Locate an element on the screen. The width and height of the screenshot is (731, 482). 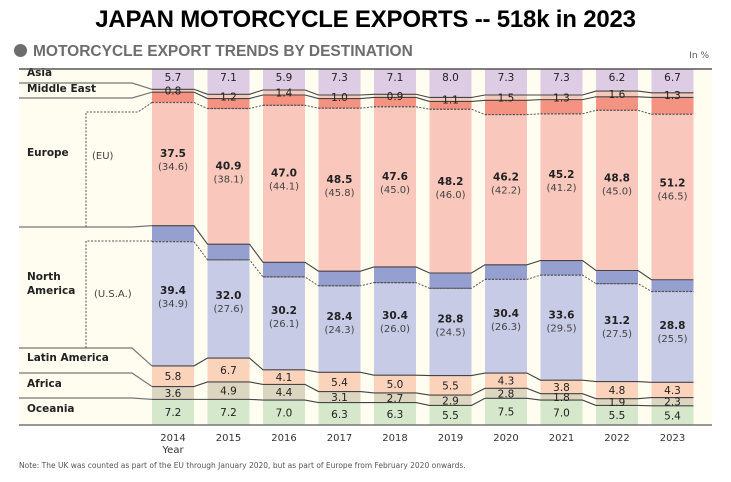
data-label-sub-north-america: (26.0) is located at coordinates (395, 329).